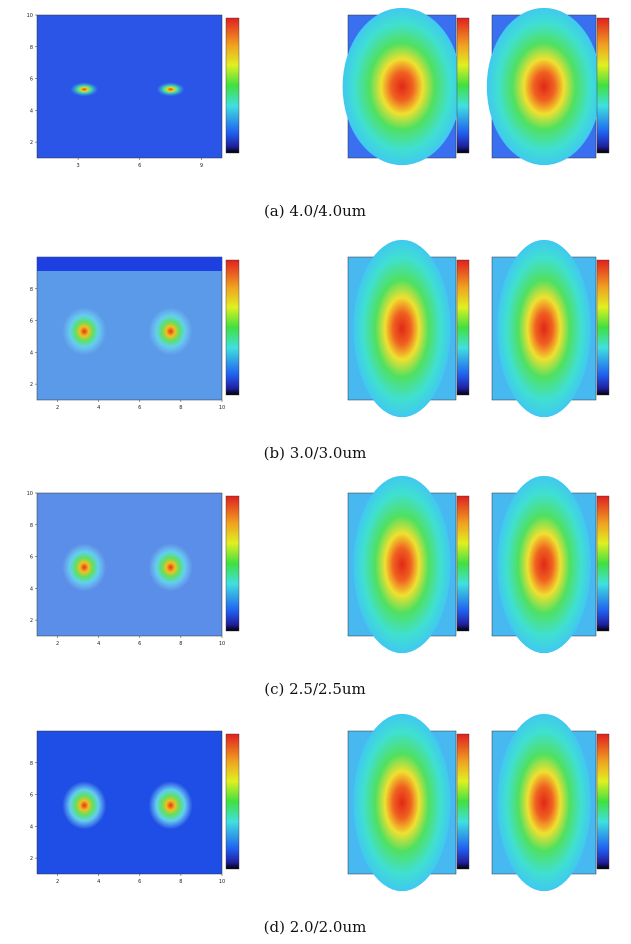  What do you see at coordinates (315, 927) in the screenshot?
I see `caption: (d) 2.0/2.0um` at bounding box center [315, 927].